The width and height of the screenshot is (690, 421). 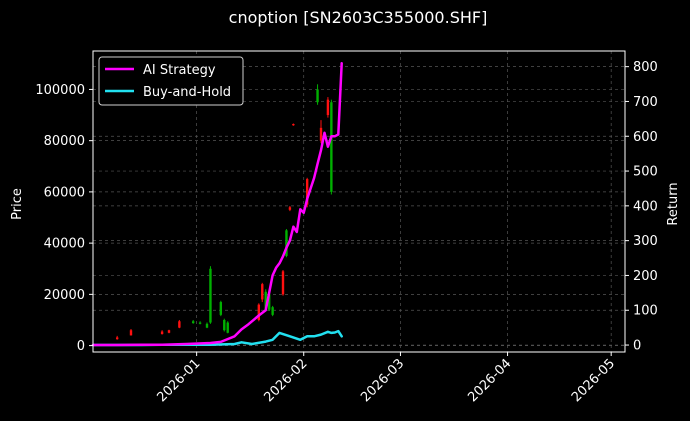 What do you see at coordinates (64, 141) in the screenshot?
I see `y-tick-label-left: 80000` at bounding box center [64, 141].